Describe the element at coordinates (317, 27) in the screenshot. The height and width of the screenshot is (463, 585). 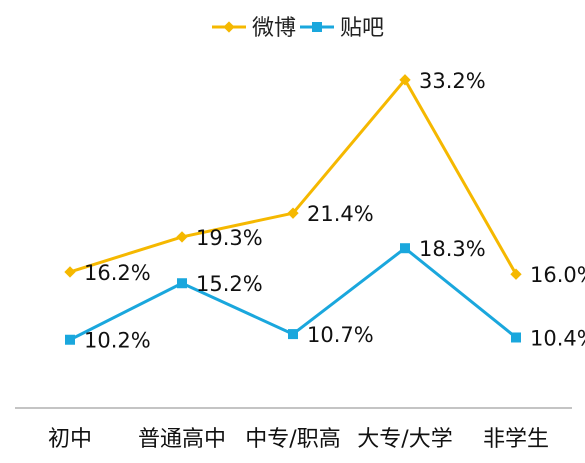
I see `legend-marker-tieba` at that location.